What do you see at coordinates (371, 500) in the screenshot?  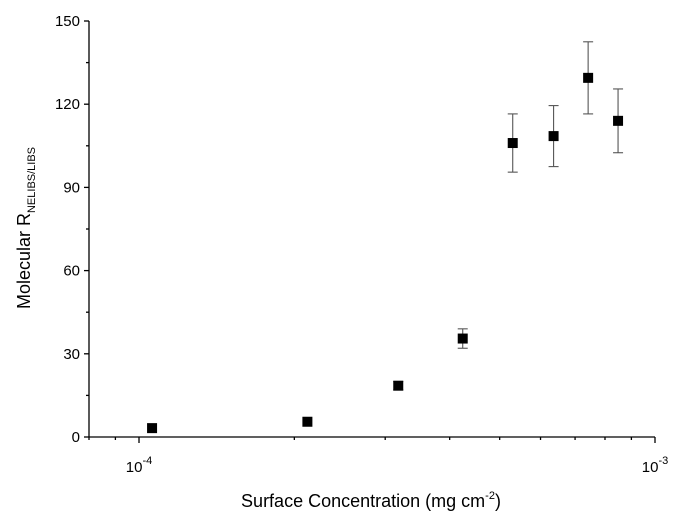 I see `x-axis-title: Surface Concentration (mg cm-2)` at bounding box center [371, 500].